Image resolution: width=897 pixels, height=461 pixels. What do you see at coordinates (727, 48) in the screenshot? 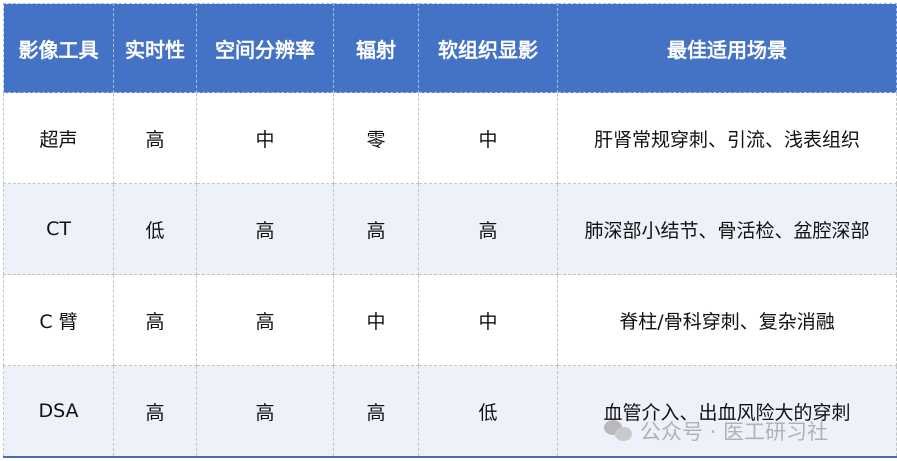
I see `header-cell: 最佳适用场景` at bounding box center [727, 48].